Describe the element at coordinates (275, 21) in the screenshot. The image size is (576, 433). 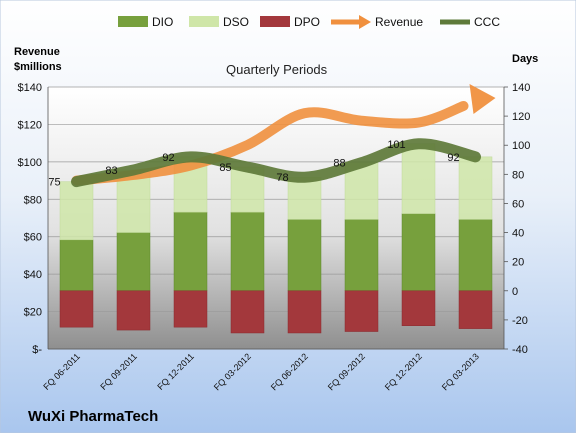
I see `legend-swatch-dpo` at that location.